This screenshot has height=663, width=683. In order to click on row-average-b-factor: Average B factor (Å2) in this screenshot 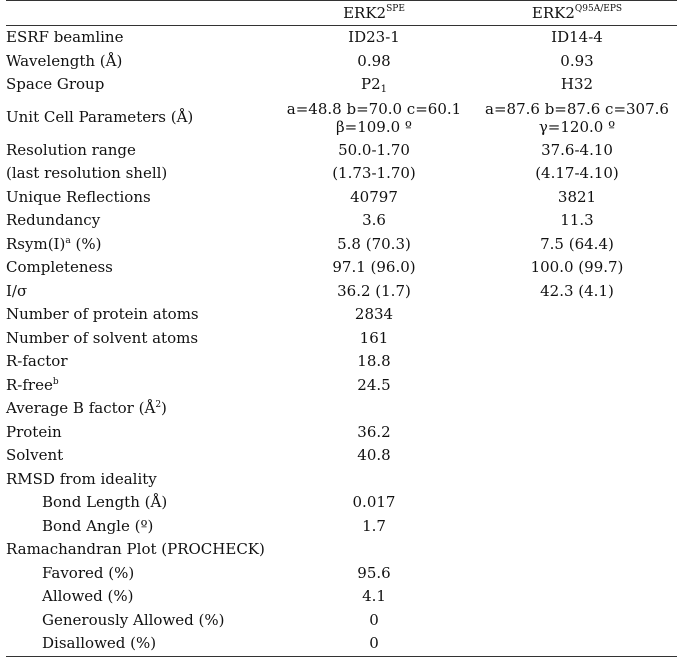, I will do `click(341, 409)`.